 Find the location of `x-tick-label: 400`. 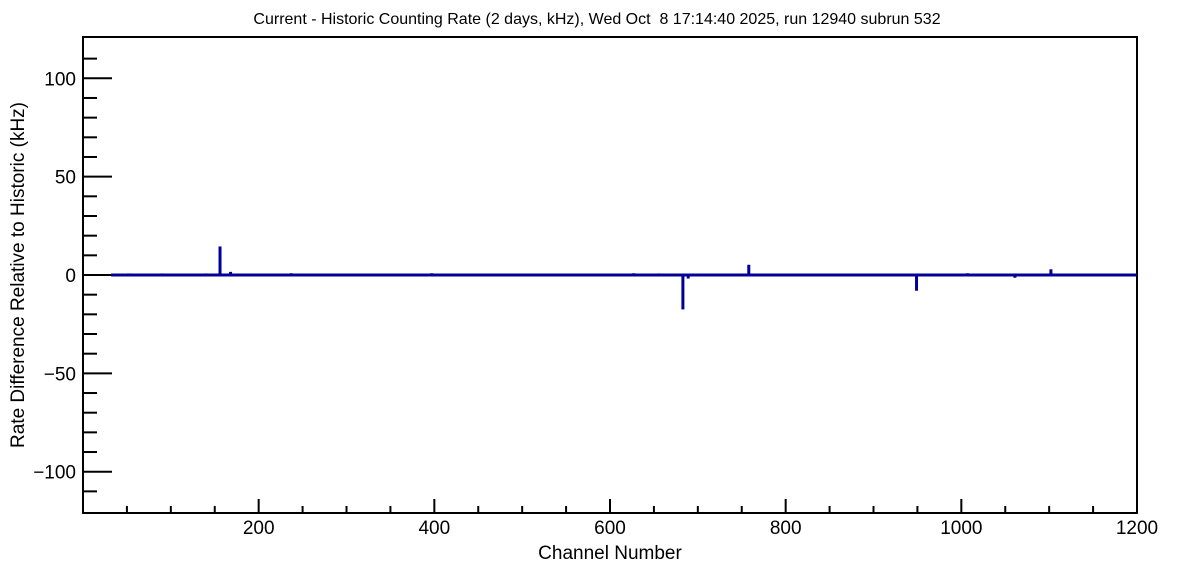

x-tick-label: 400 is located at coordinates (434, 528).